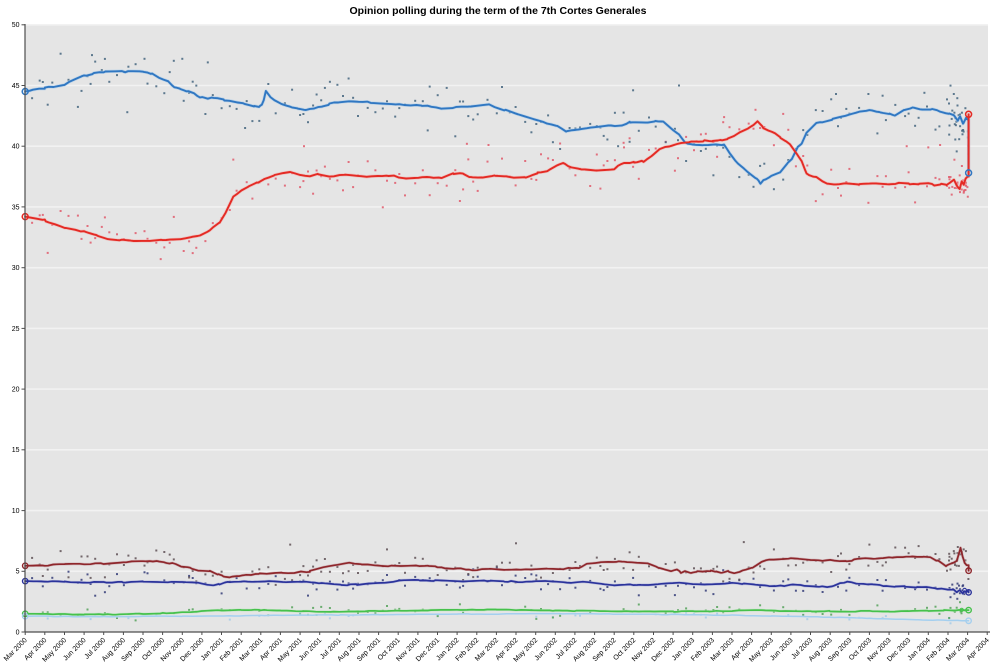  I want to click on svg-text: 5, so click(18, 572).